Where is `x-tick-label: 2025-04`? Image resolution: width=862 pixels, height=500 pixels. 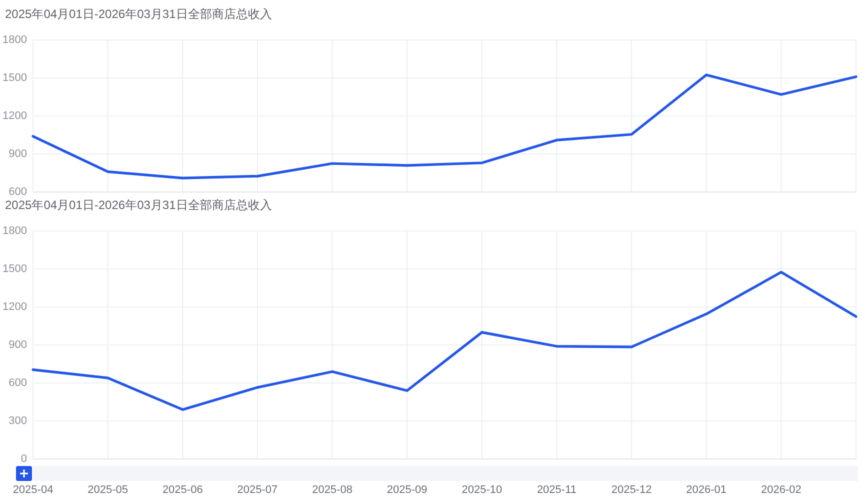 x-tick-label: 2025-04 is located at coordinates (33, 490).